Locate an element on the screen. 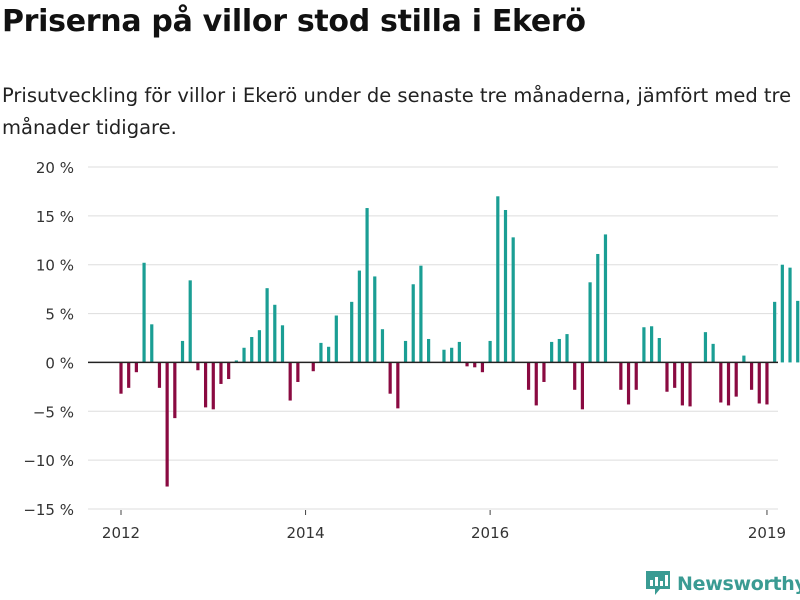  x-tick-label: 2012 is located at coordinates (121, 533).